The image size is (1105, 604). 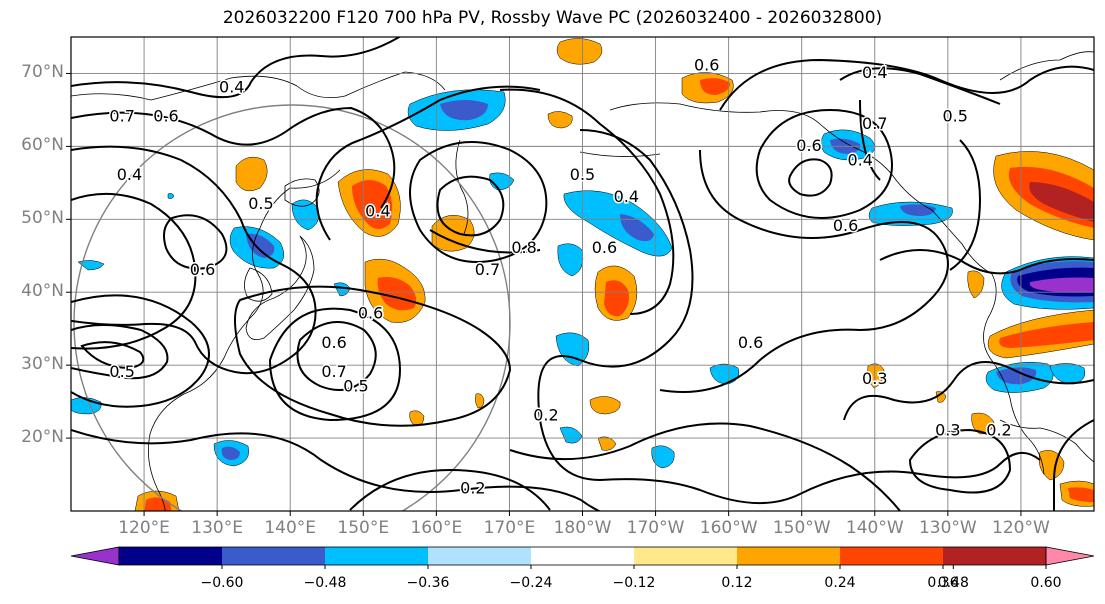 I want to click on colorbar-tick-label: 0.48, so click(x=953, y=583).